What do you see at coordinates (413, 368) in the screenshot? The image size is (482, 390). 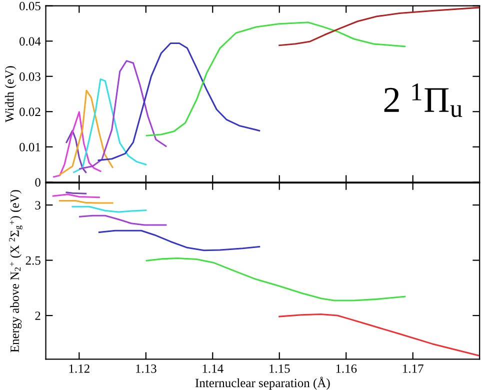 I see `x-tick-label: 1.17` at bounding box center [413, 368].